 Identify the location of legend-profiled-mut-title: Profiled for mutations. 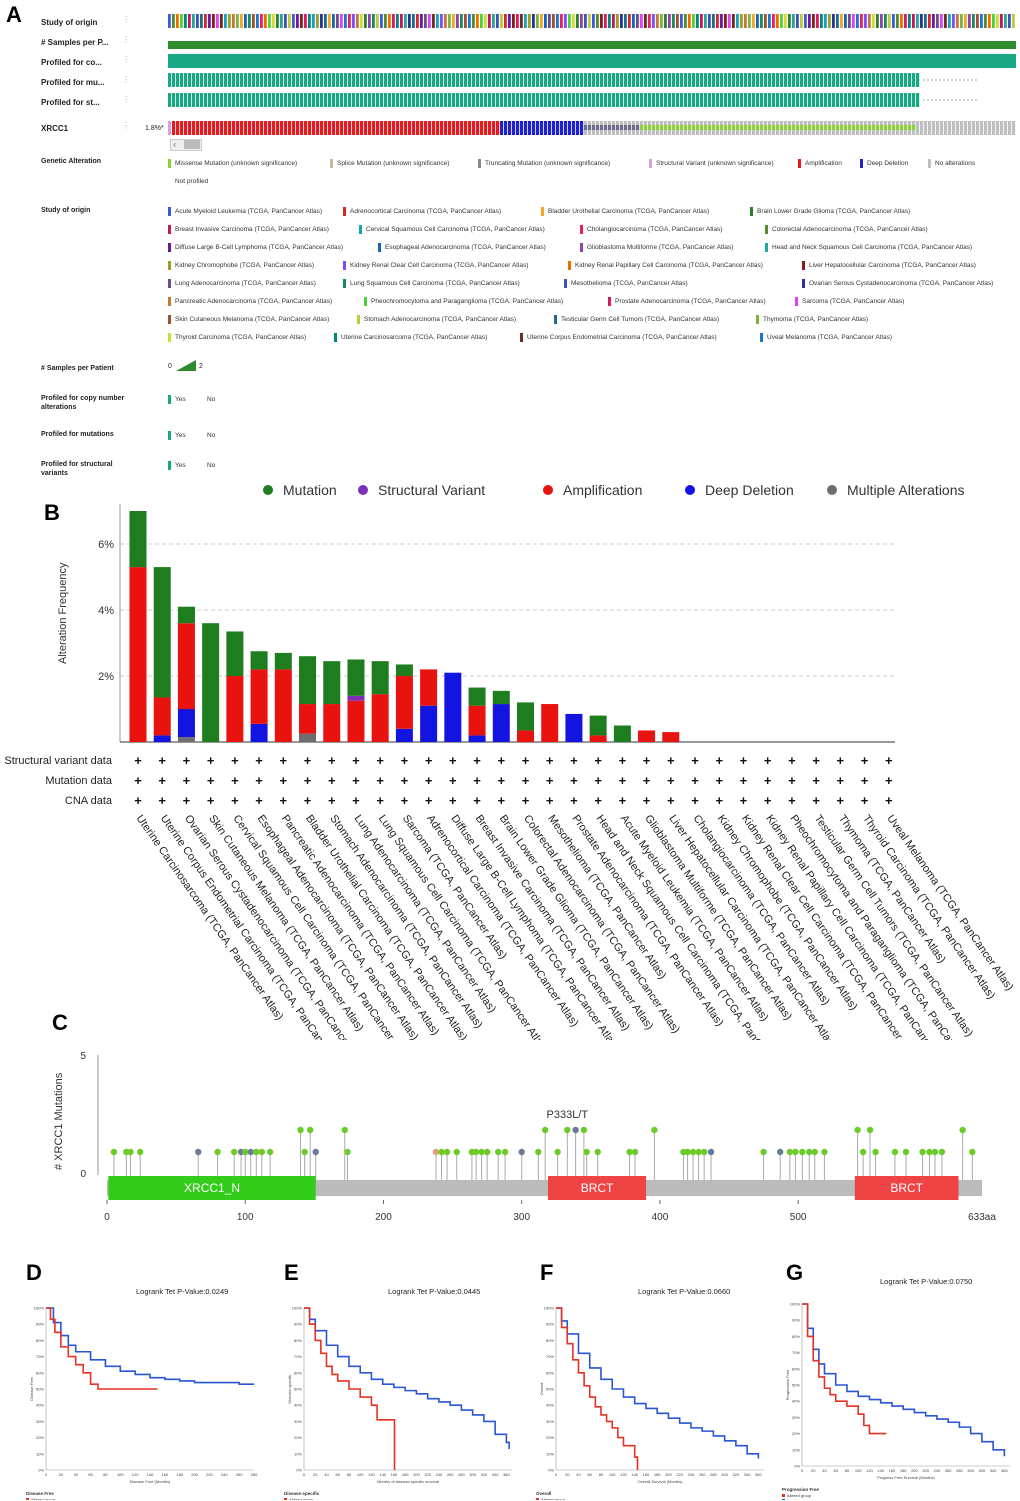
(77, 434).